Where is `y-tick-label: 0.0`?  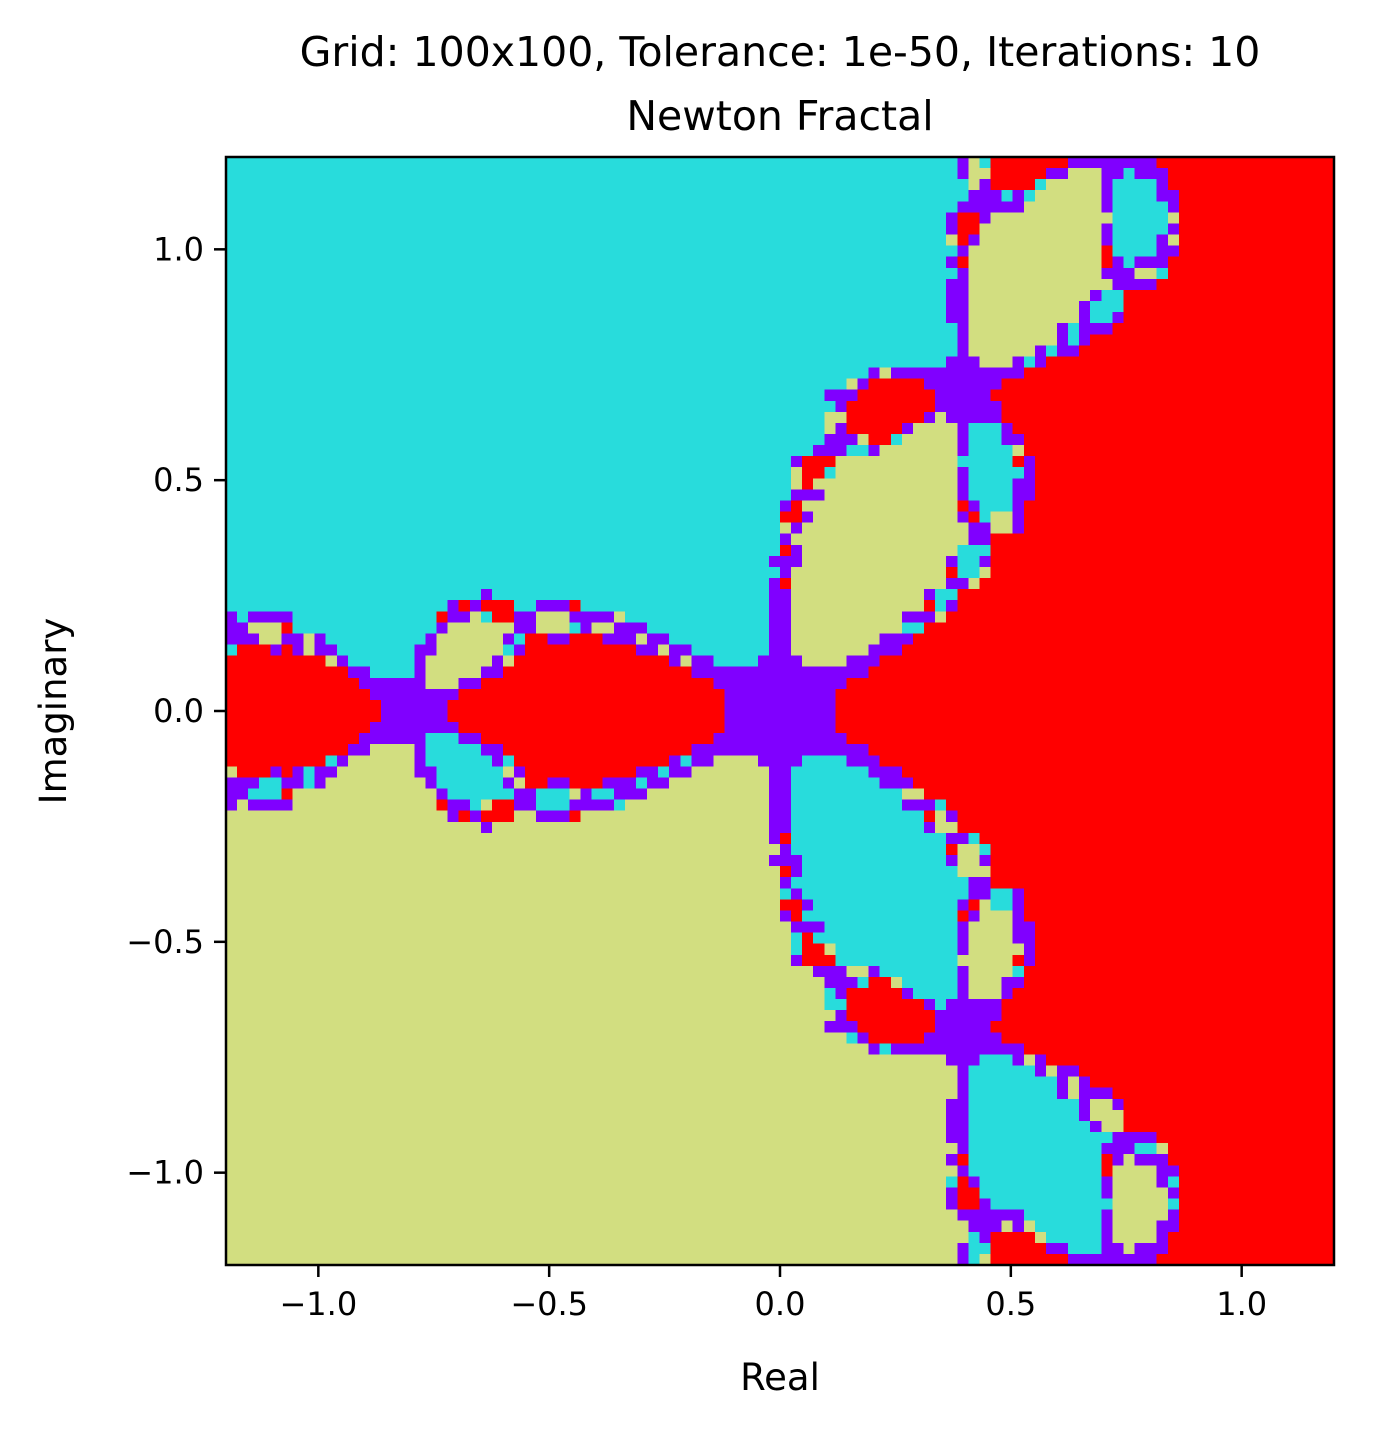 y-tick-label: 0.0 is located at coordinates (178, 711).